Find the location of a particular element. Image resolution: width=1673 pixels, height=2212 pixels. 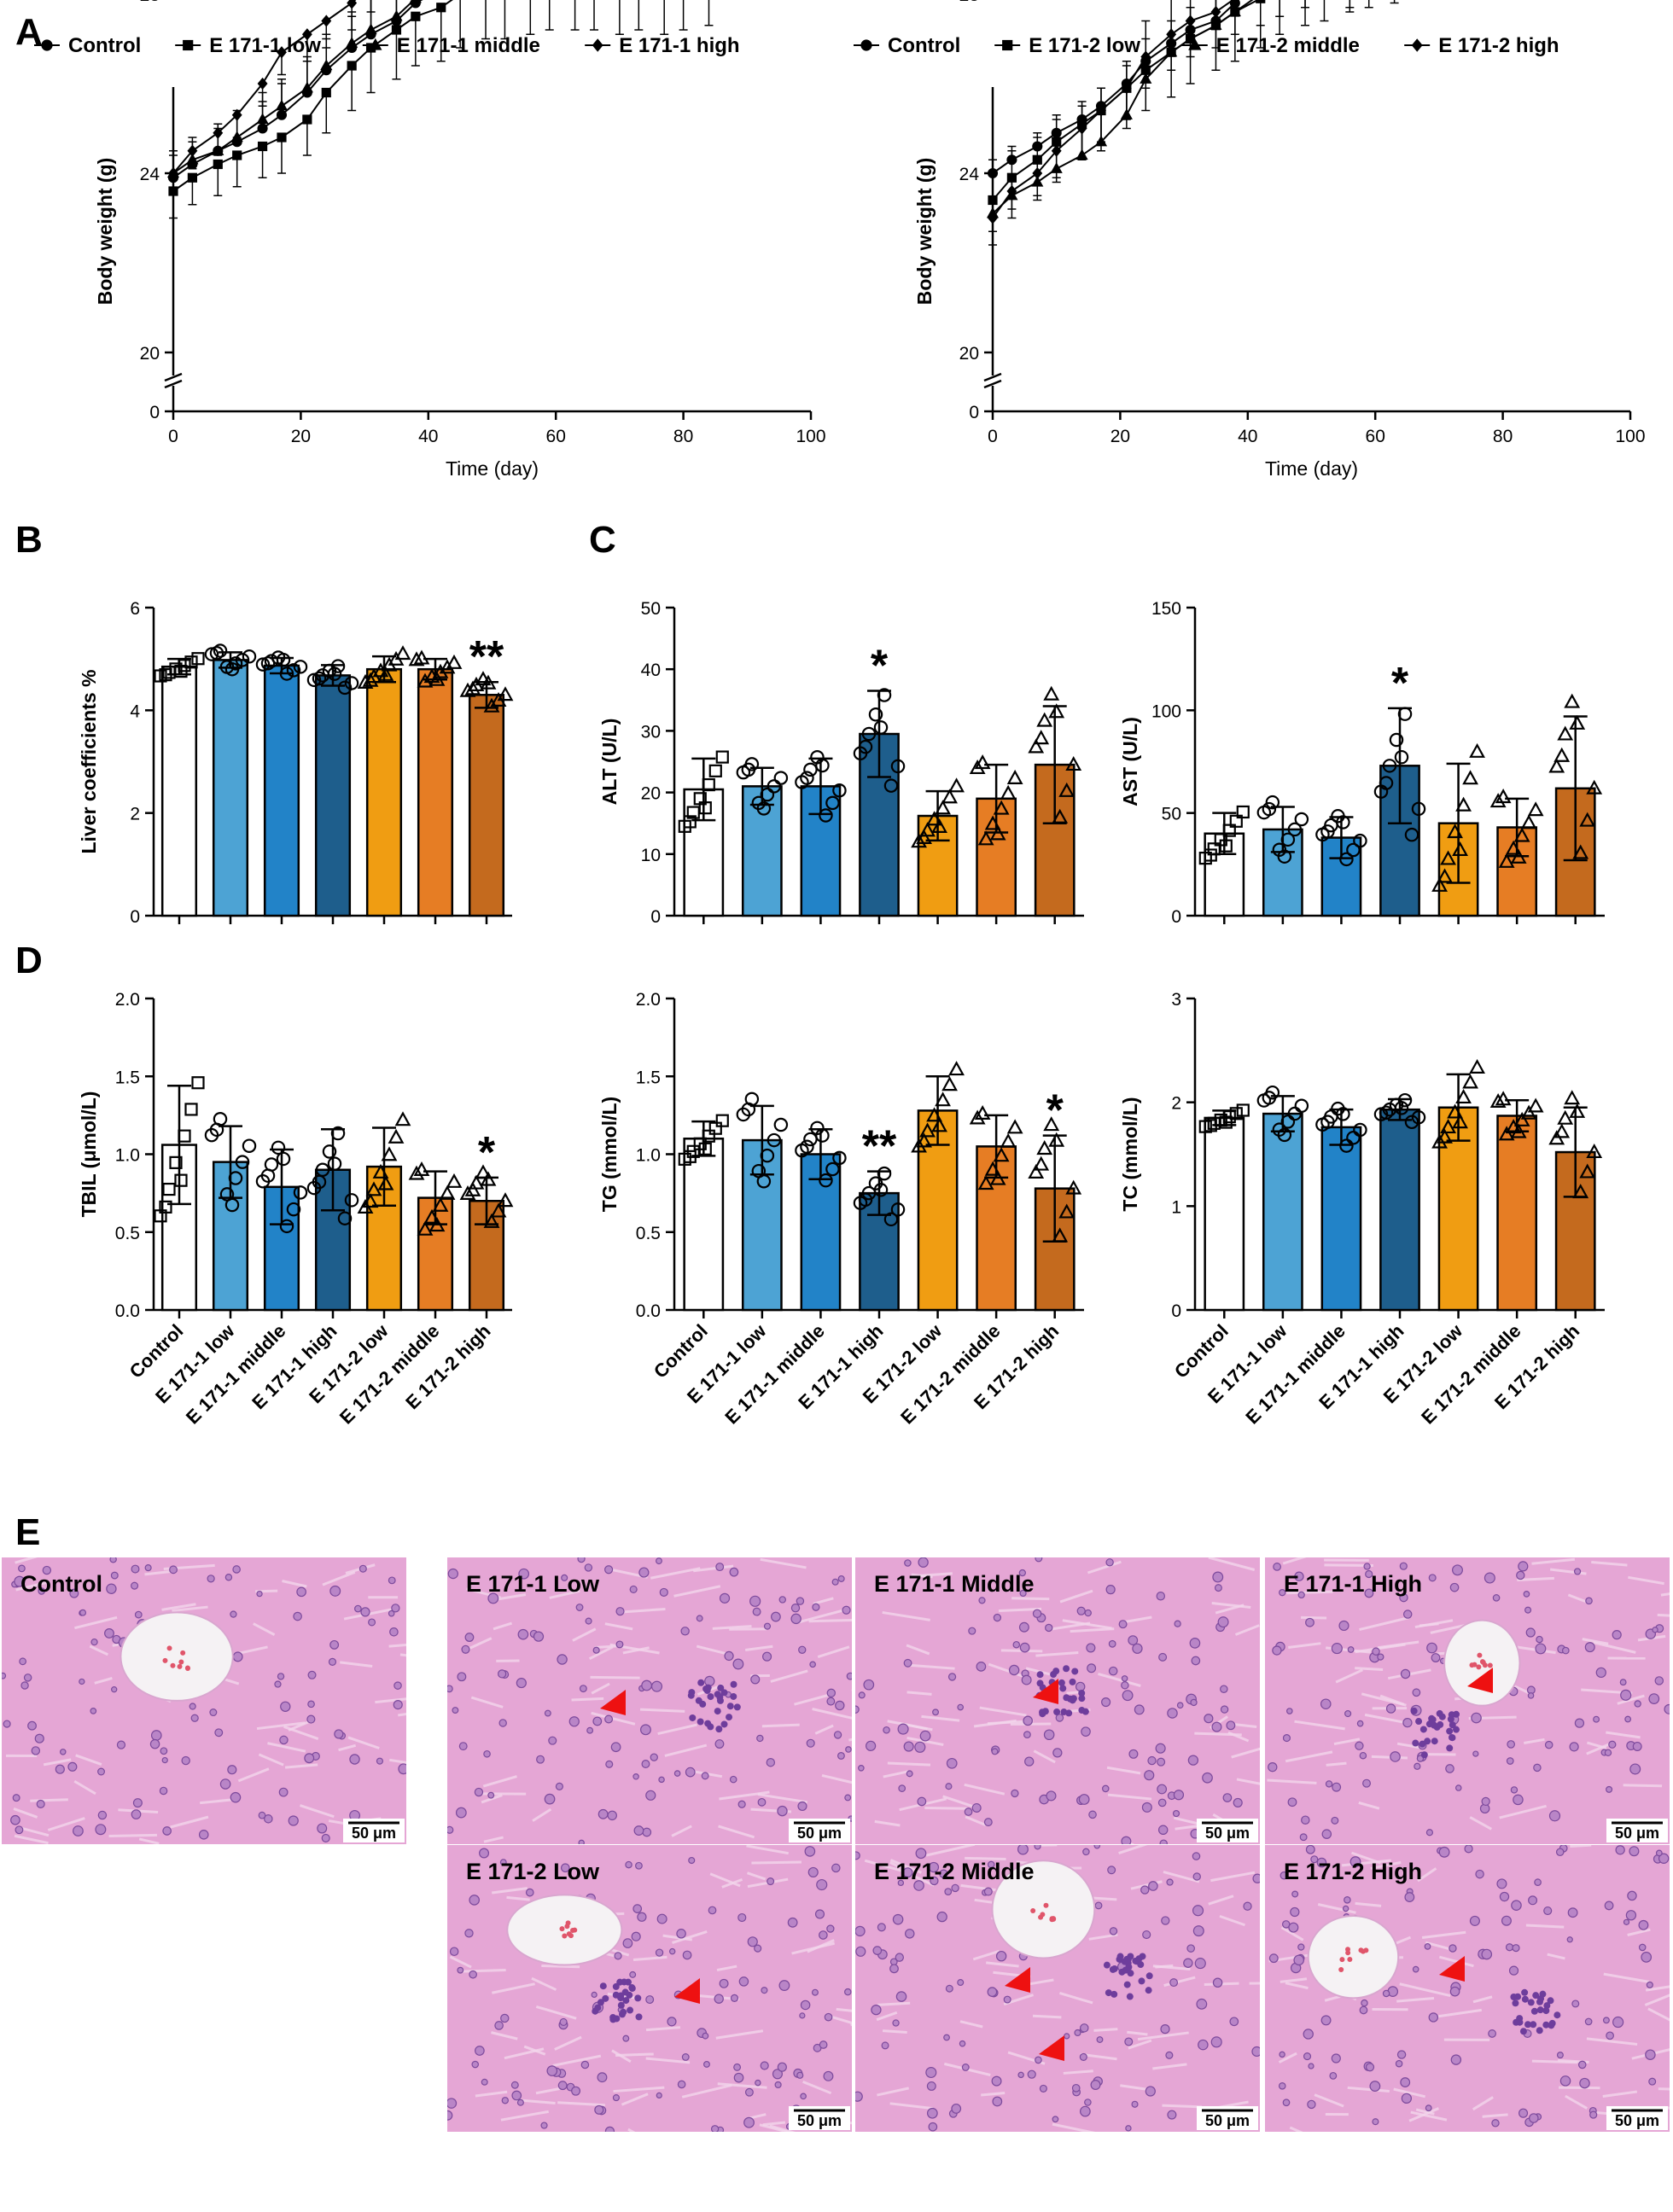

tissue-image is located at coordinates (1467, 1988).